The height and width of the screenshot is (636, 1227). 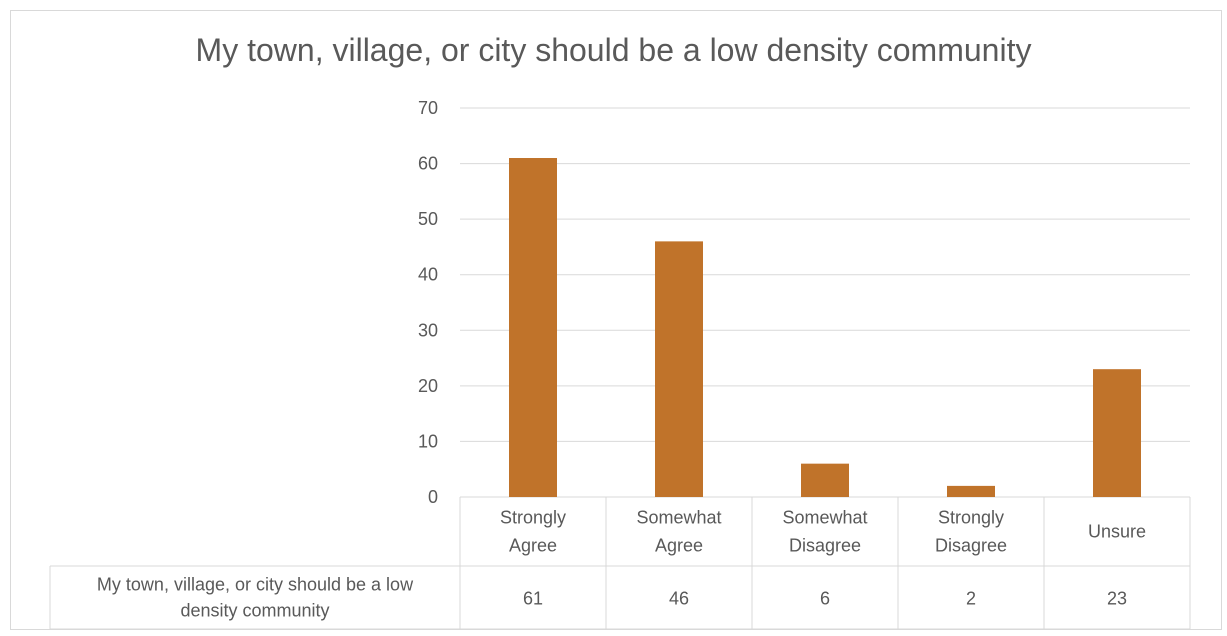 What do you see at coordinates (533, 599) in the screenshot?
I see `data-table-value: 61` at bounding box center [533, 599].